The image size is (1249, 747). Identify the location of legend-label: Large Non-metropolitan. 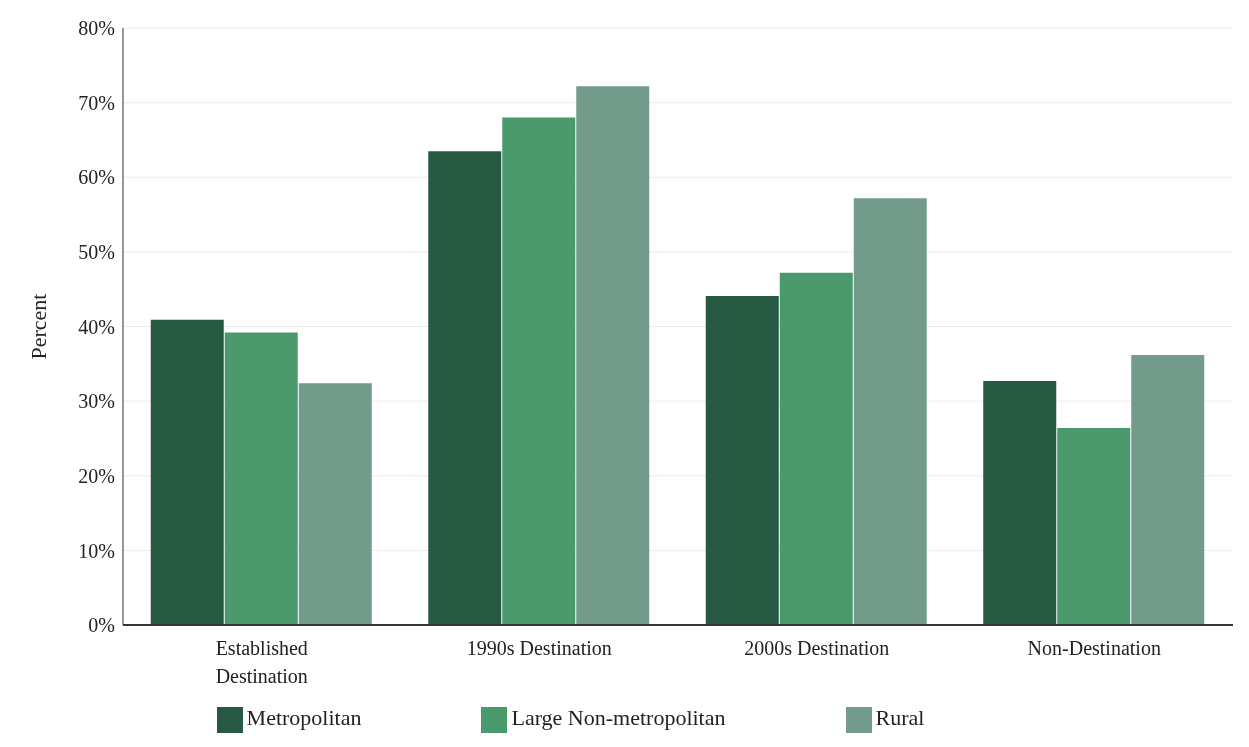
(618, 718).